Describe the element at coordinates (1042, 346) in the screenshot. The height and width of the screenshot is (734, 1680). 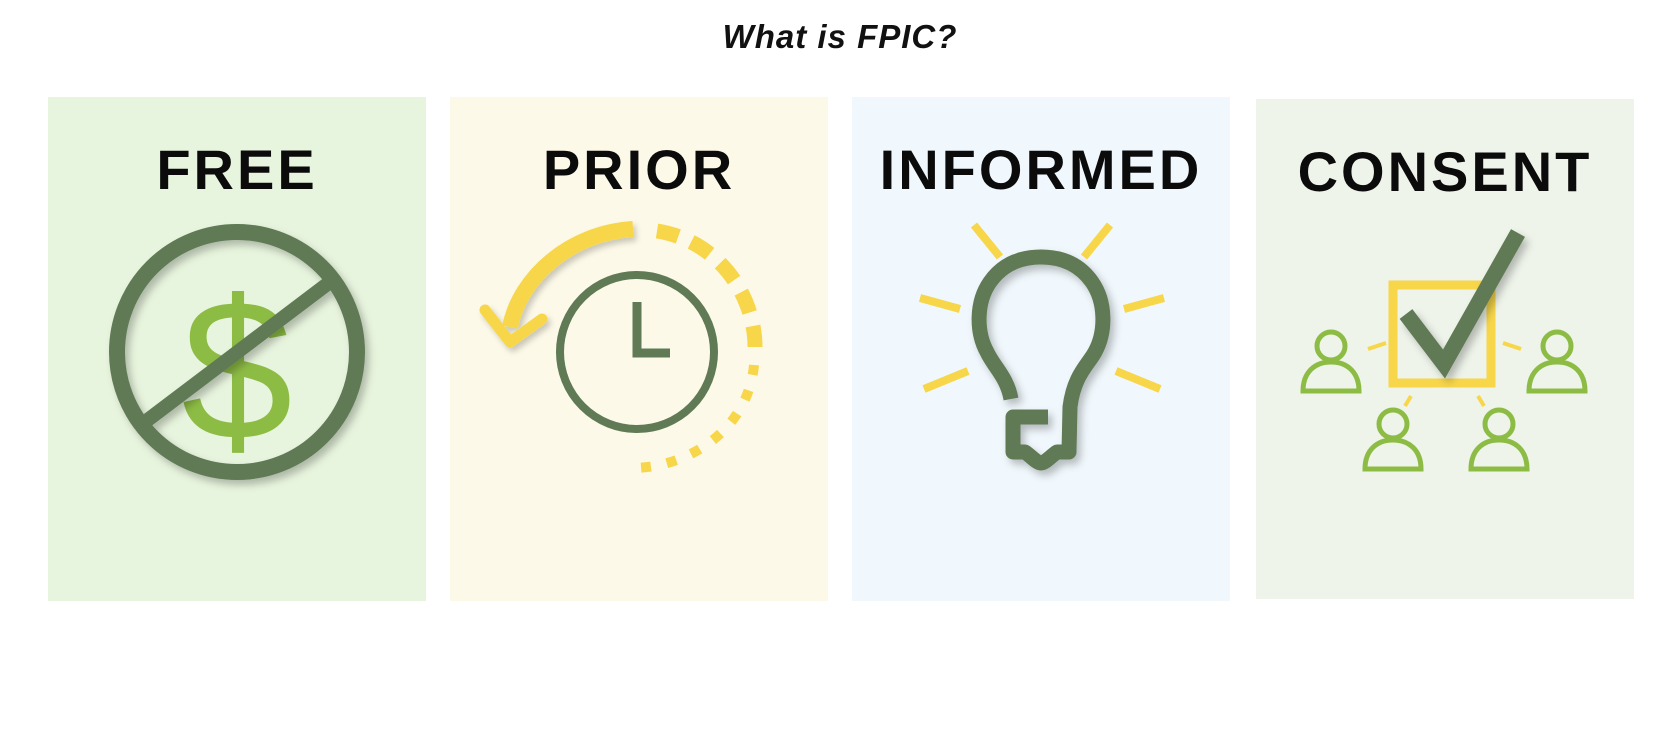
I see `lightbulb-icon` at that location.